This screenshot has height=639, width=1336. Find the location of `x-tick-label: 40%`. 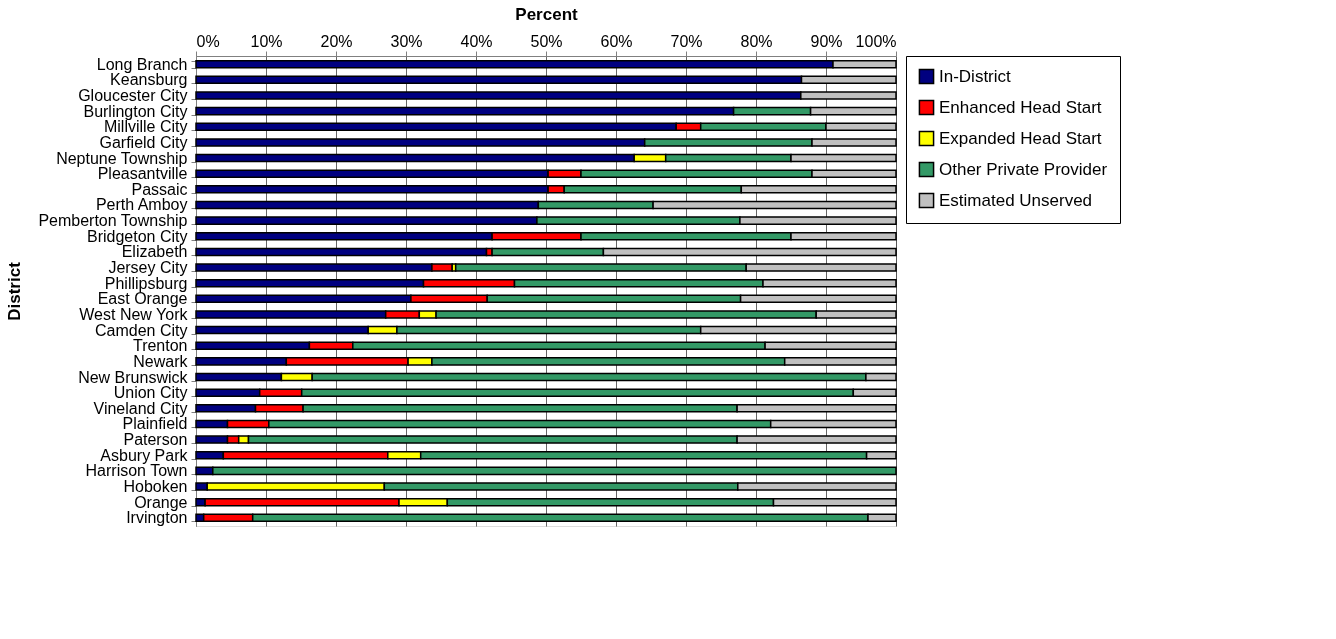

x-tick-label: 40% is located at coordinates (476, 41).